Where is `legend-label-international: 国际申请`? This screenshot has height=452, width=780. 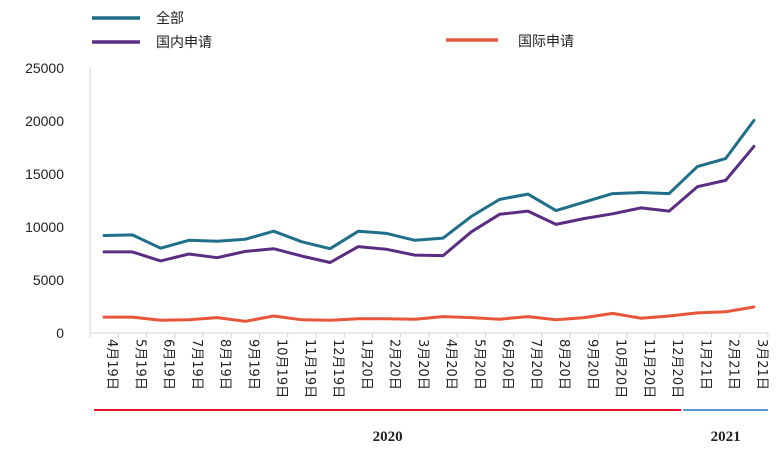 legend-label-international: 国际申请 is located at coordinates (546, 42).